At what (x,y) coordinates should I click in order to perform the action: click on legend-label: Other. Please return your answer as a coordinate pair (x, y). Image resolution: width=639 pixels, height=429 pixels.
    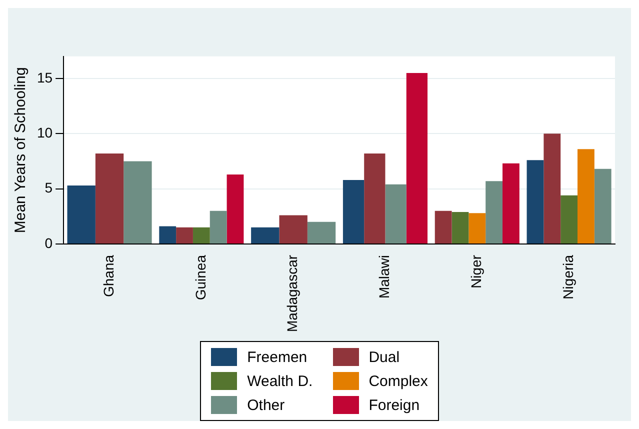
    Looking at the image, I should click on (266, 405).